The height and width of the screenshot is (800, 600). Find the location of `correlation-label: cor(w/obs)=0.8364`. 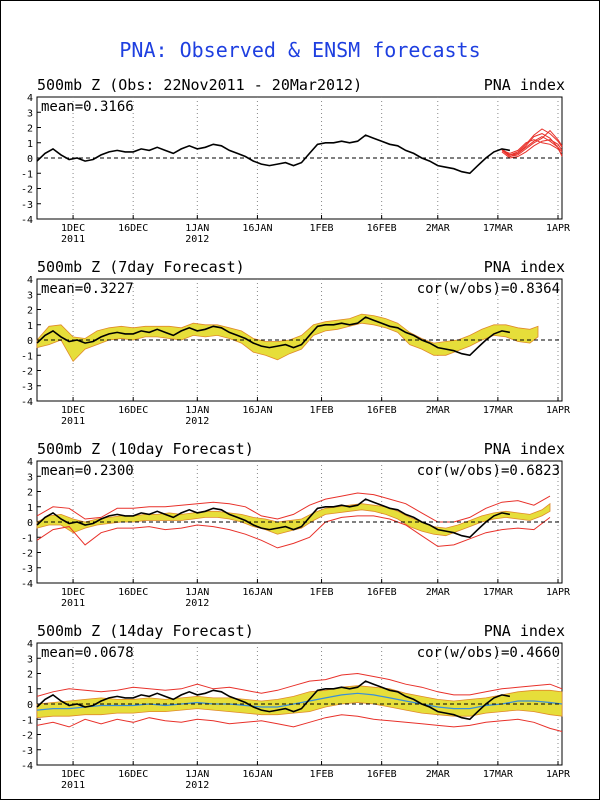

correlation-label: cor(w/obs)=0.8364 is located at coordinates (488, 289).